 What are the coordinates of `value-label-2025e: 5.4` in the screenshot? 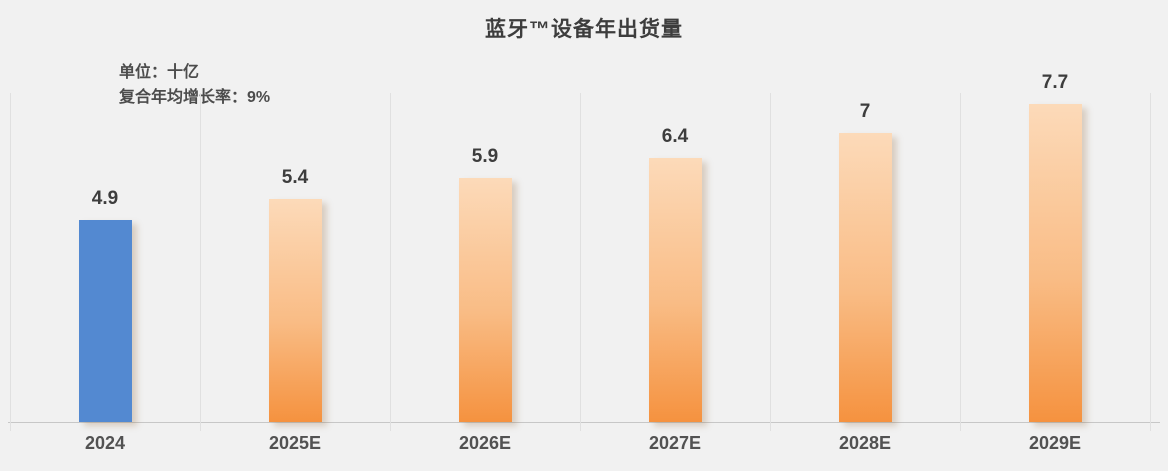 It's located at (295, 177).